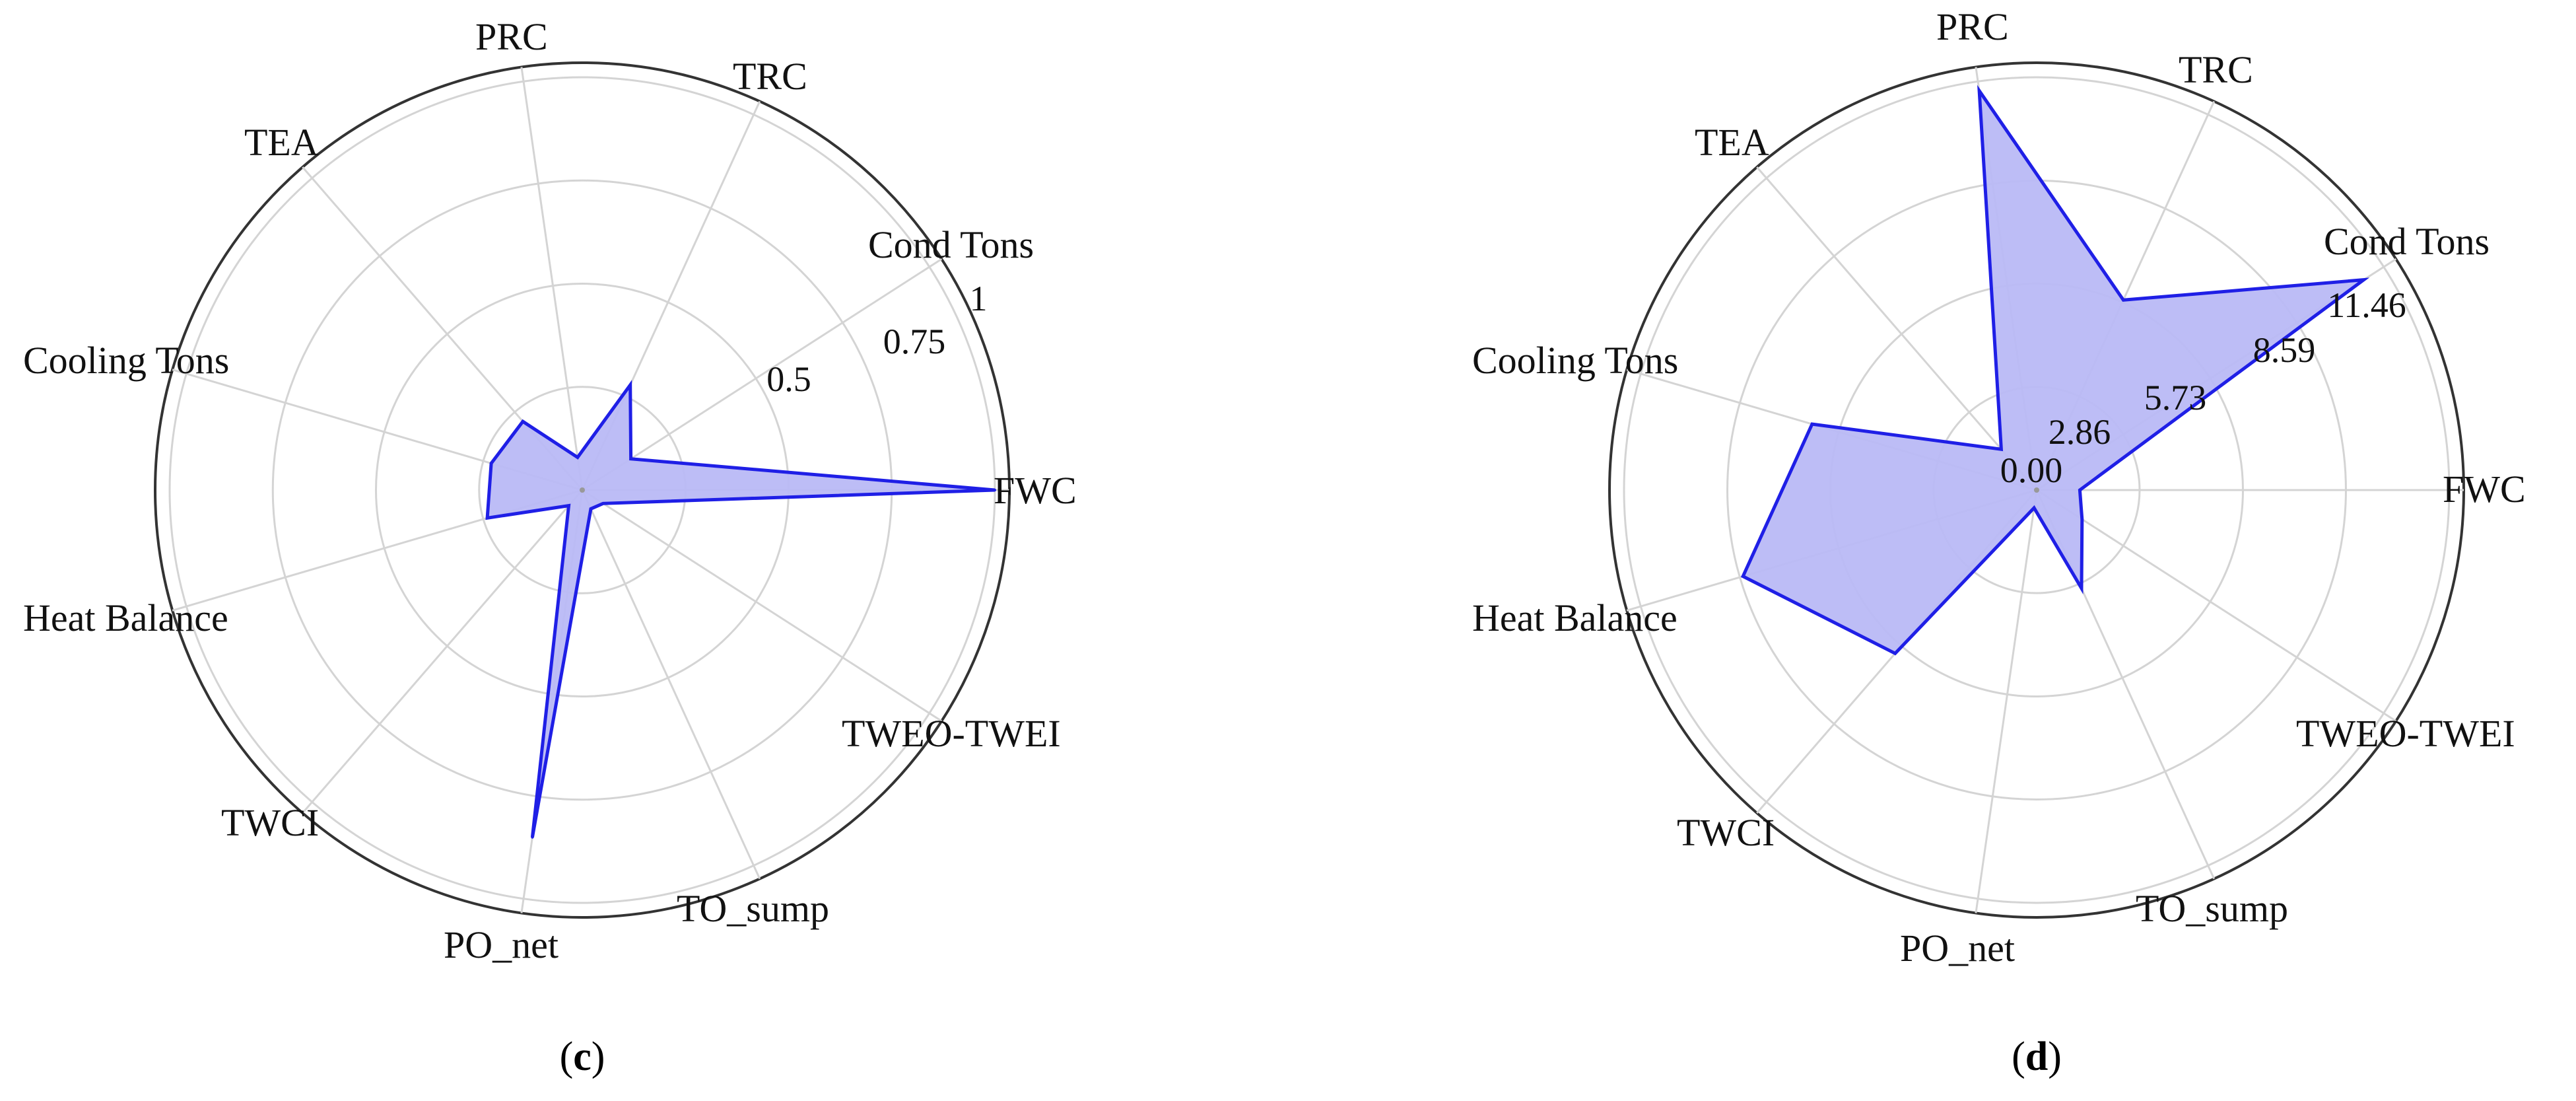 Image resolution: width=2576 pixels, height=1101 pixels. What do you see at coordinates (2080, 432) in the screenshot?
I see `r-tick-label: 2.86` at bounding box center [2080, 432].